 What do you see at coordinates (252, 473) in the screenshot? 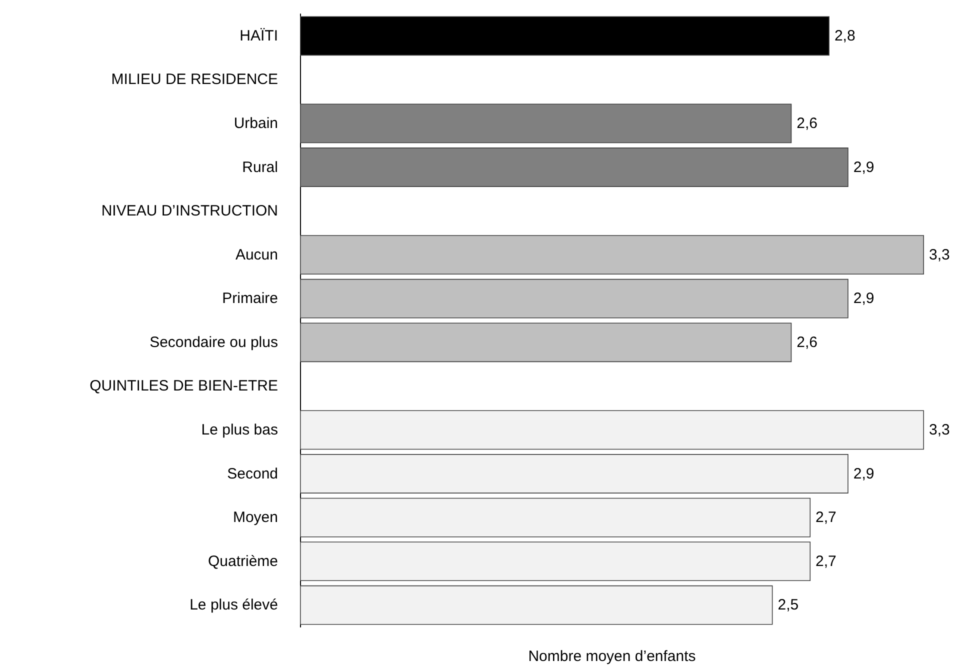
I see `y-tick-label: Second` at bounding box center [252, 473].